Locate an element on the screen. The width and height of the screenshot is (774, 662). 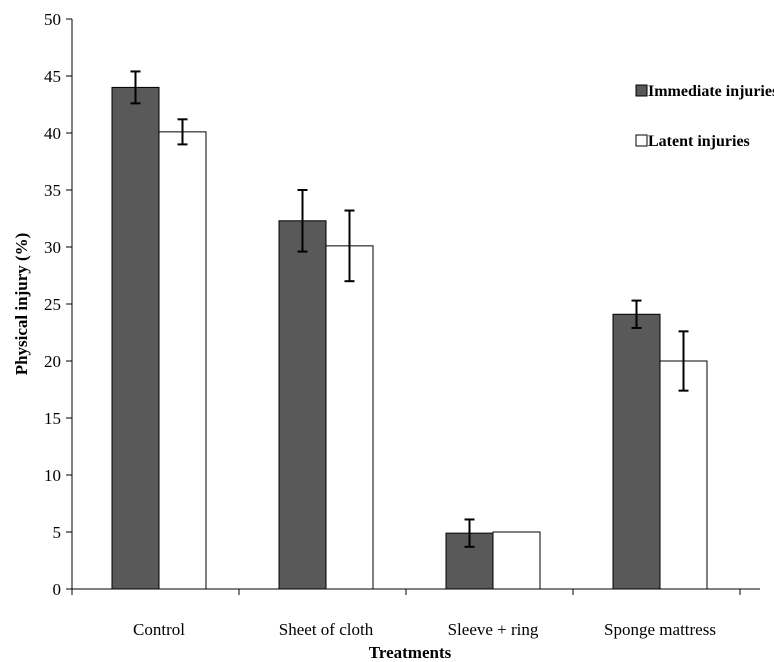
x-axis-title: Treatments is located at coordinates (410, 652).